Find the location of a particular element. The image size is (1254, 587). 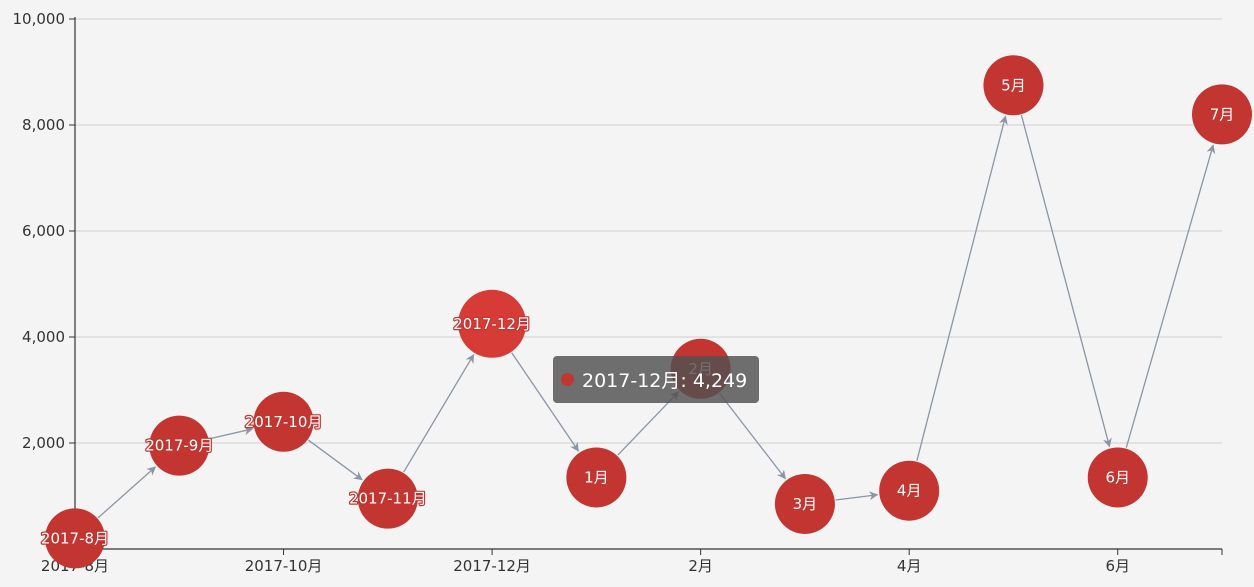

tooltip-dot is located at coordinates (567, 379).